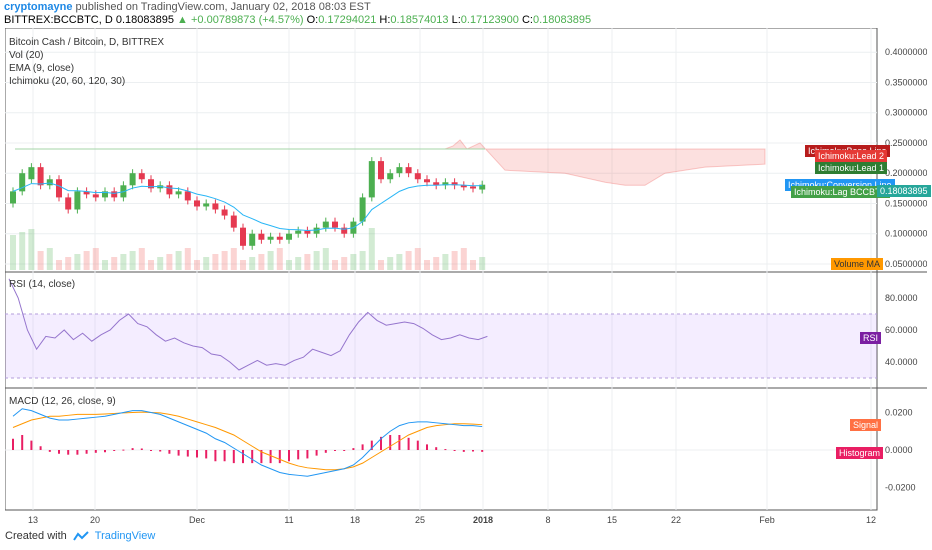  Describe the element at coordinates (67, 81) in the screenshot. I see `legend-ichimoku: Ichimoku (20, 60, 120, 30)` at that location.